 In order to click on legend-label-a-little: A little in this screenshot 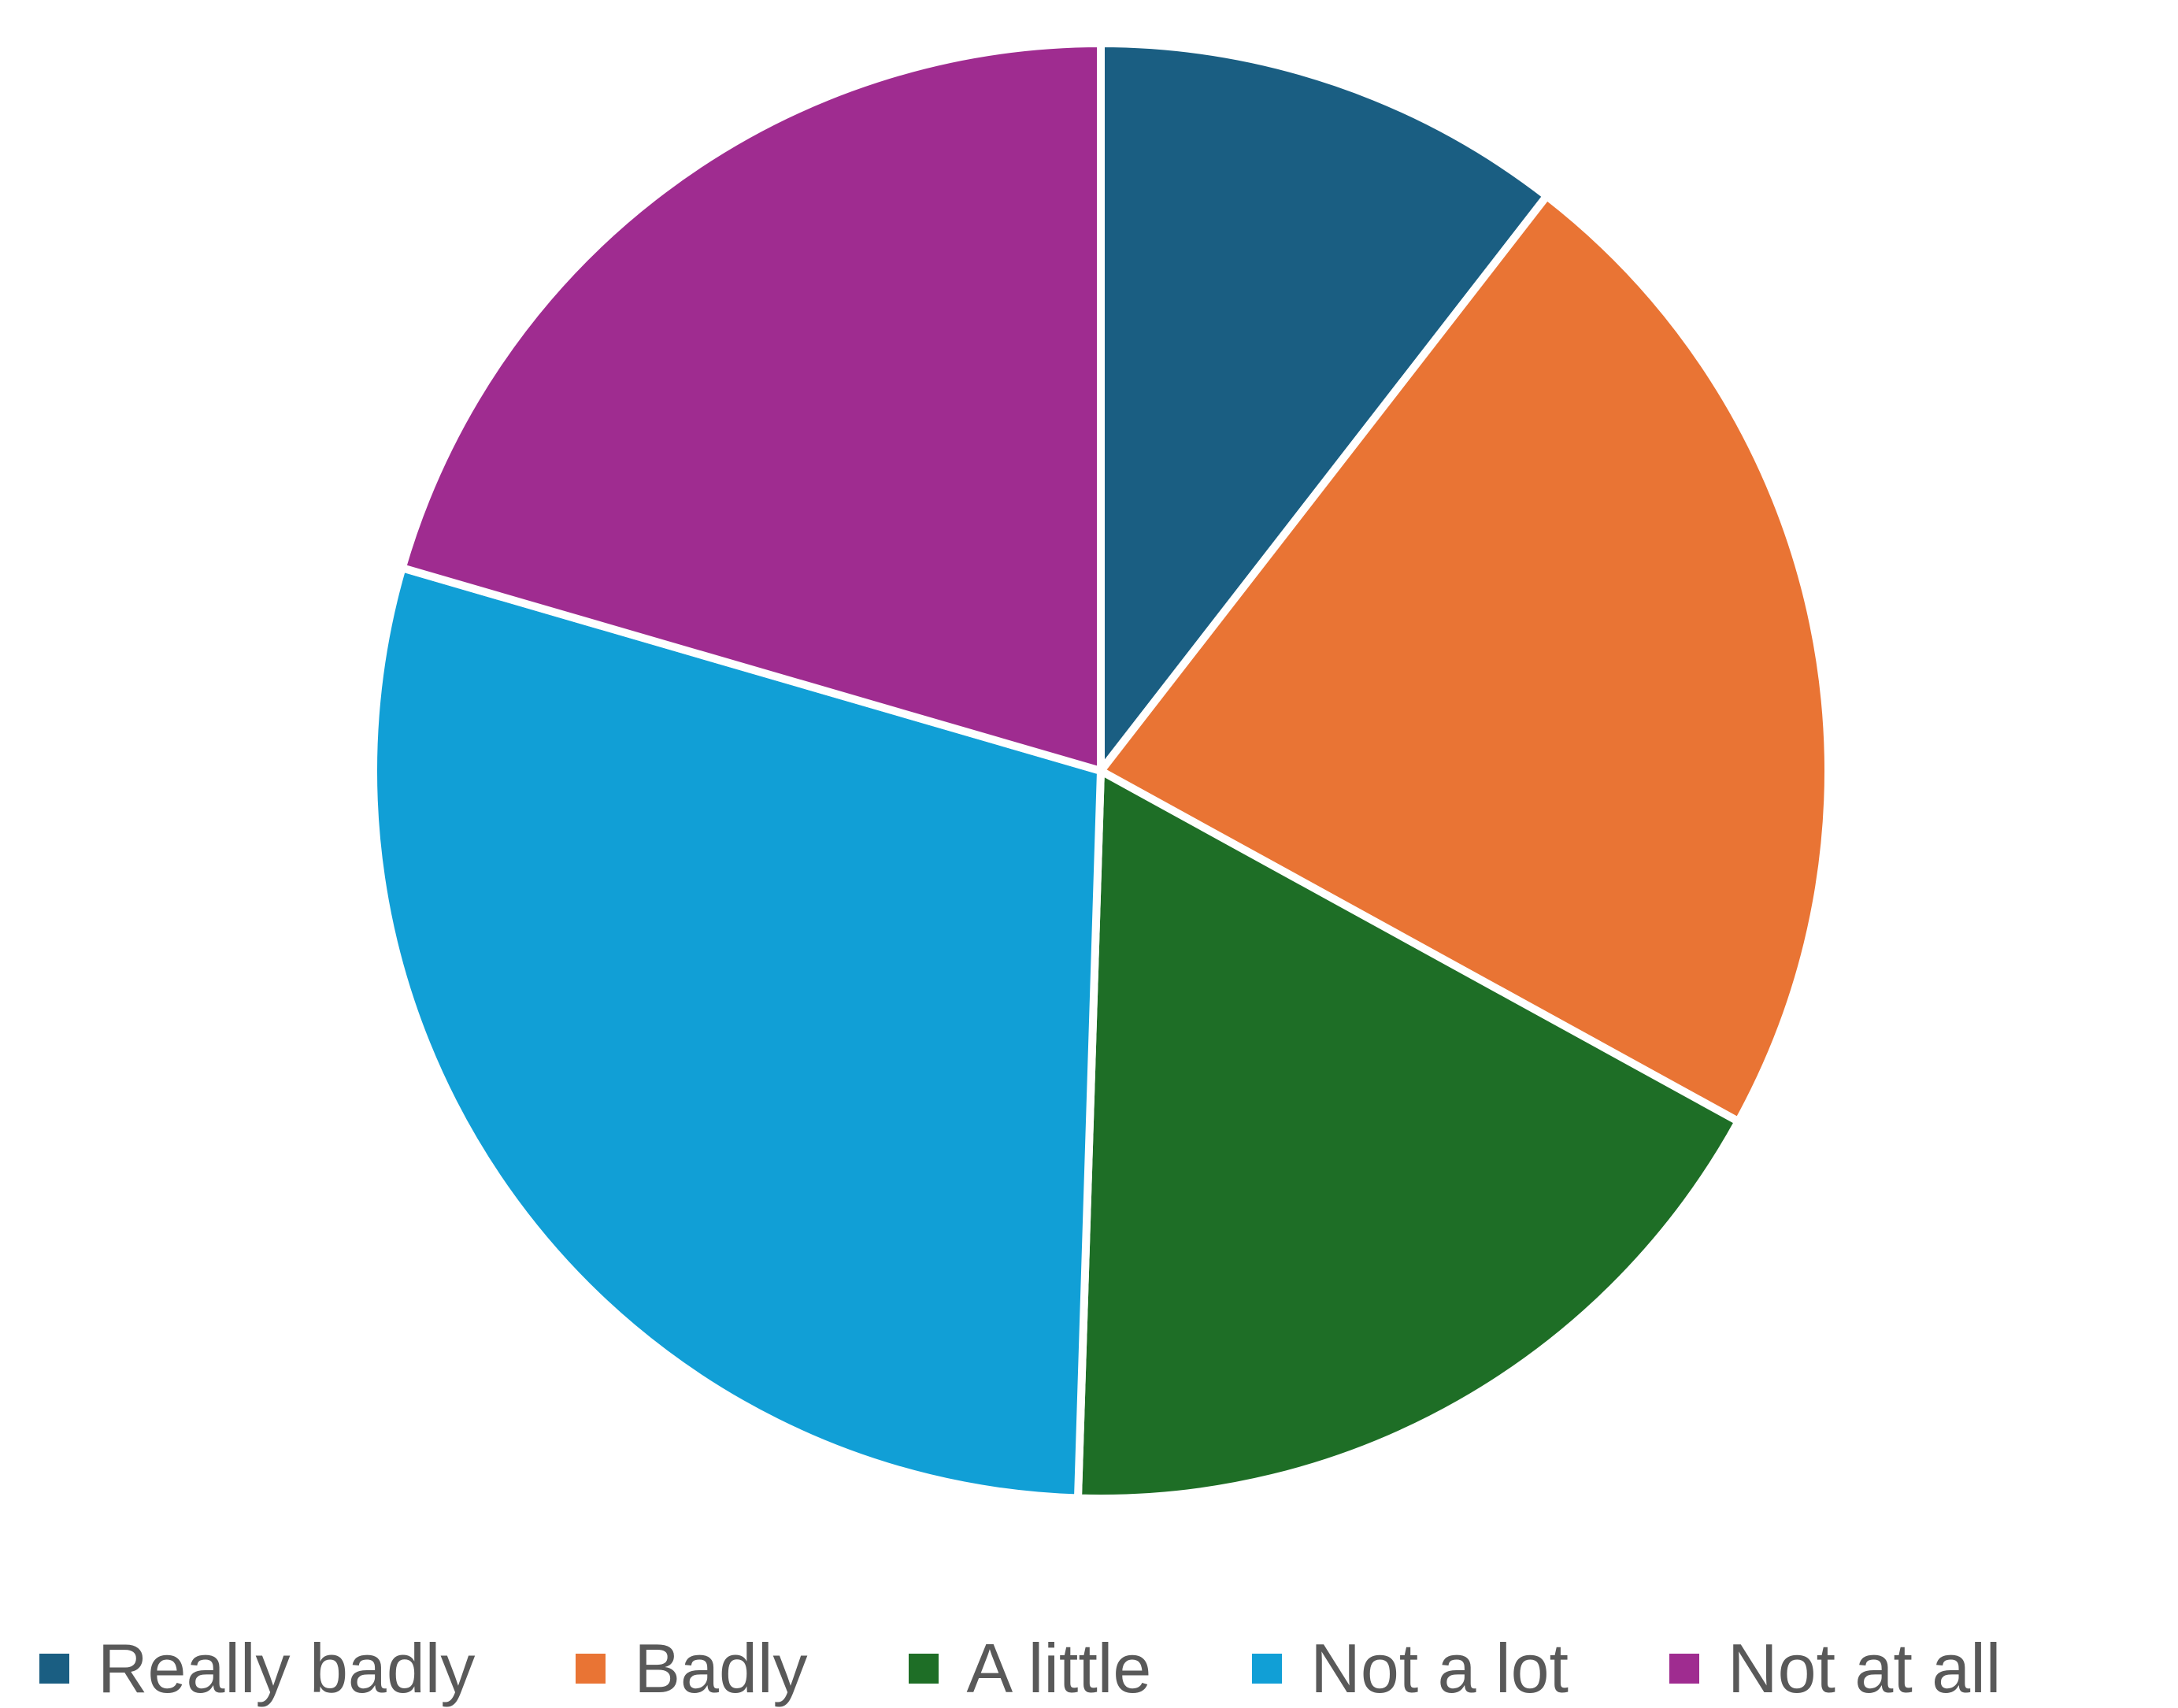, I will do `click(1059, 1667)`.